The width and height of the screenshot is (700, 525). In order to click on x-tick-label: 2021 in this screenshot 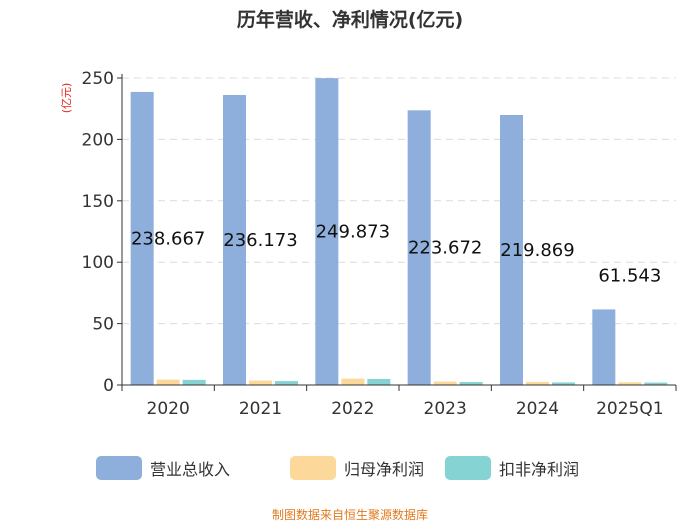, I will do `click(260, 409)`.